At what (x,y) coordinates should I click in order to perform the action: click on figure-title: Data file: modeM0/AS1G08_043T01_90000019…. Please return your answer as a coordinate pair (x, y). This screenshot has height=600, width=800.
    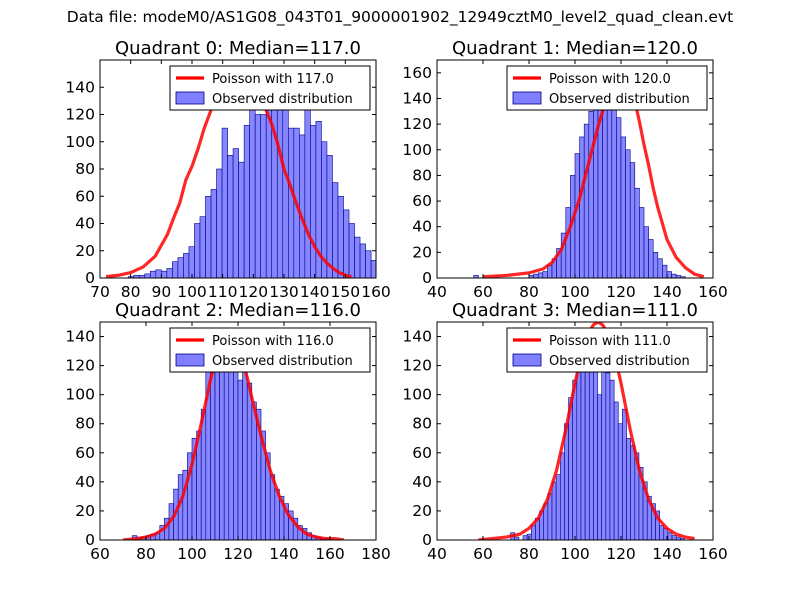
    Looking at the image, I should click on (400, 17).